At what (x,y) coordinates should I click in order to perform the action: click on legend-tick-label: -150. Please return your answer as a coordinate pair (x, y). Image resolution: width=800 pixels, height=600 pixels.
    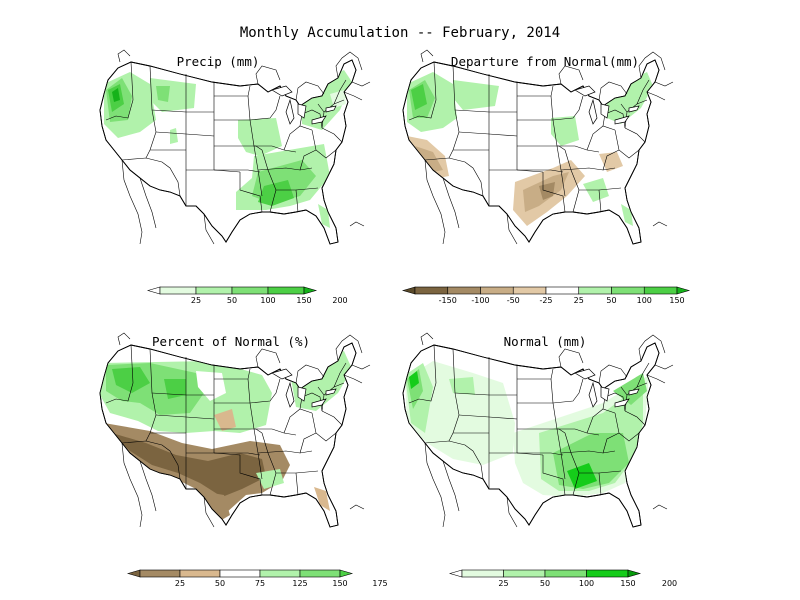
    Looking at the image, I should click on (448, 300).